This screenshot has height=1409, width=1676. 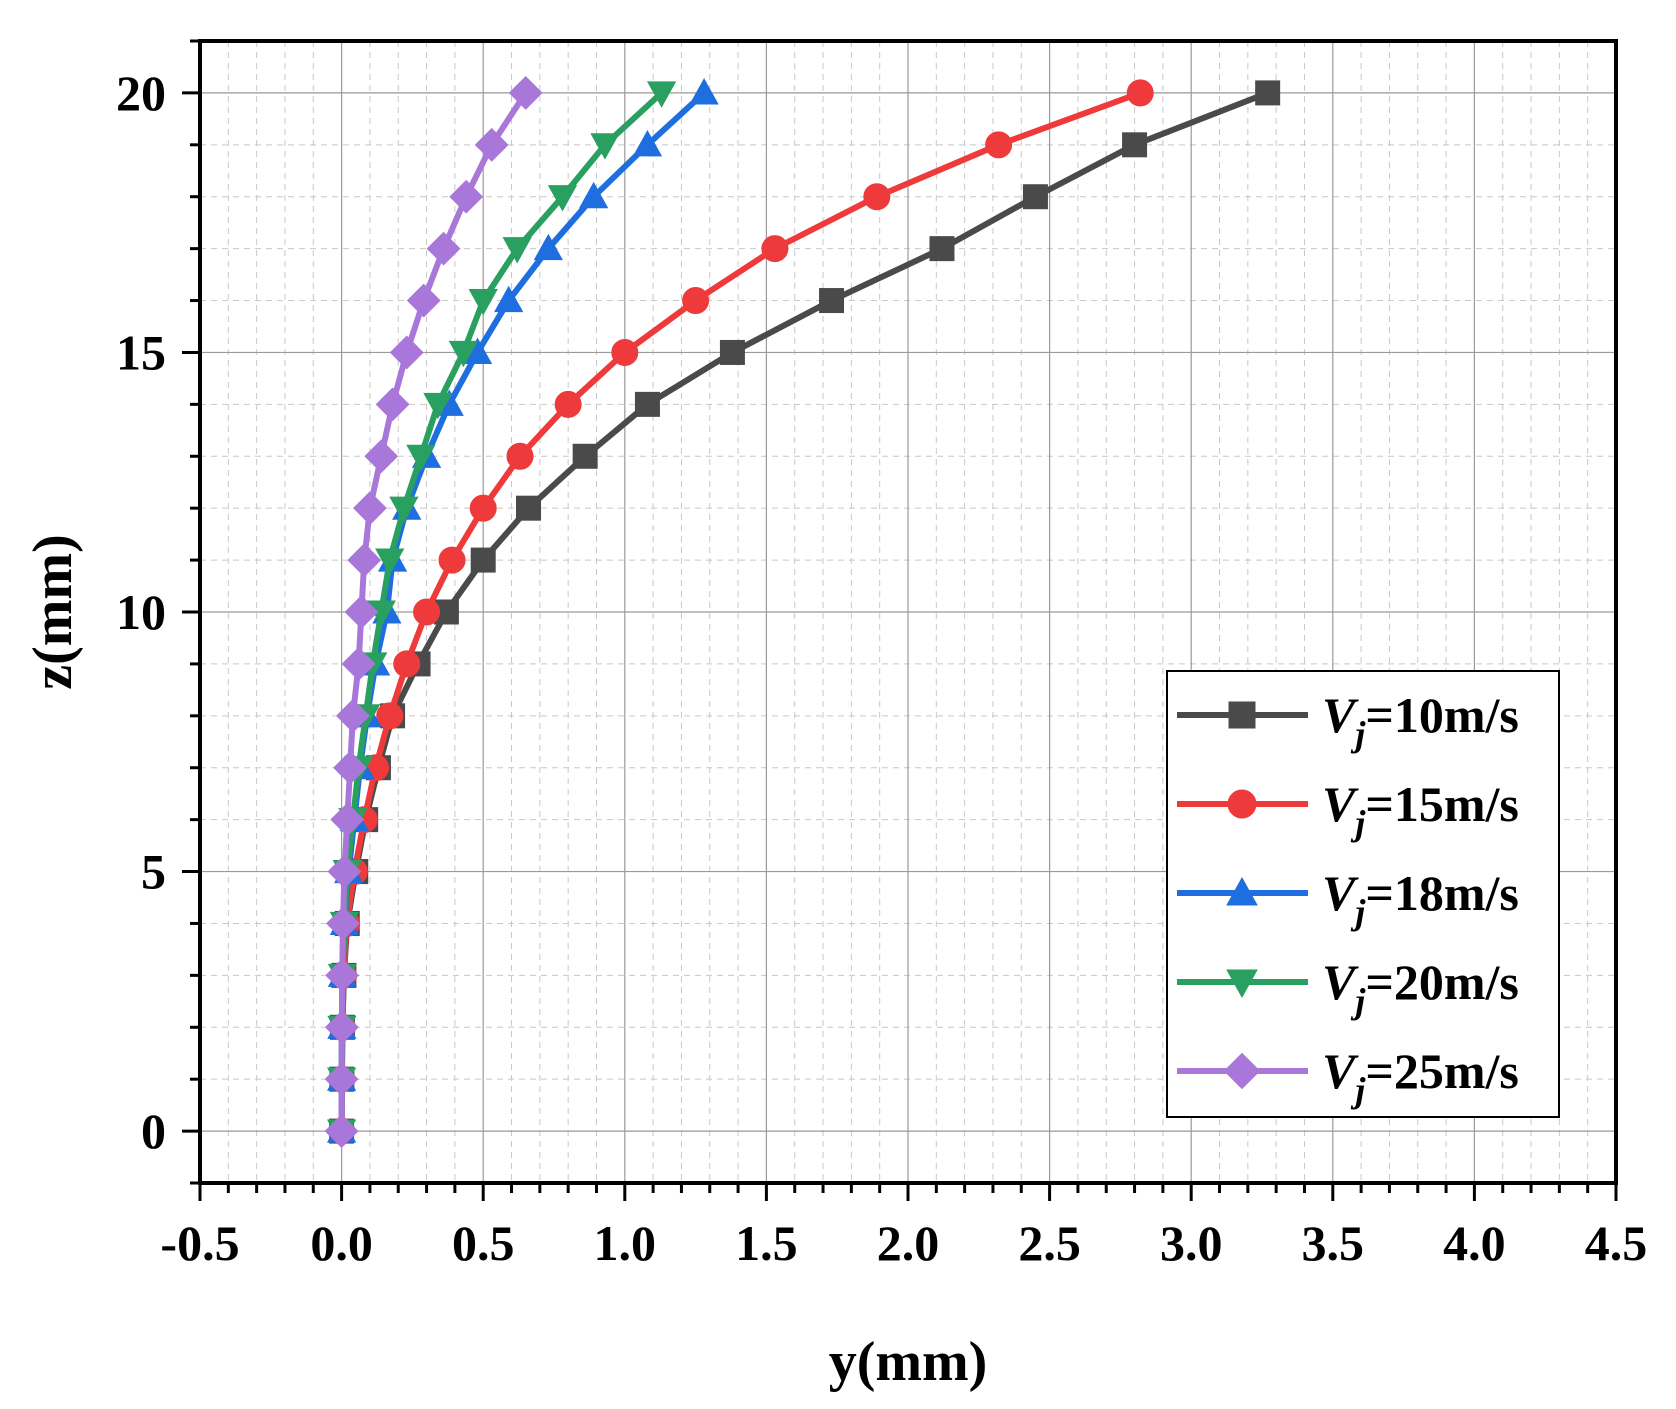 What do you see at coordinates (153, 872) in the screenshot?
I see `y-tick-label: 5` at bounding box center [153, 872].